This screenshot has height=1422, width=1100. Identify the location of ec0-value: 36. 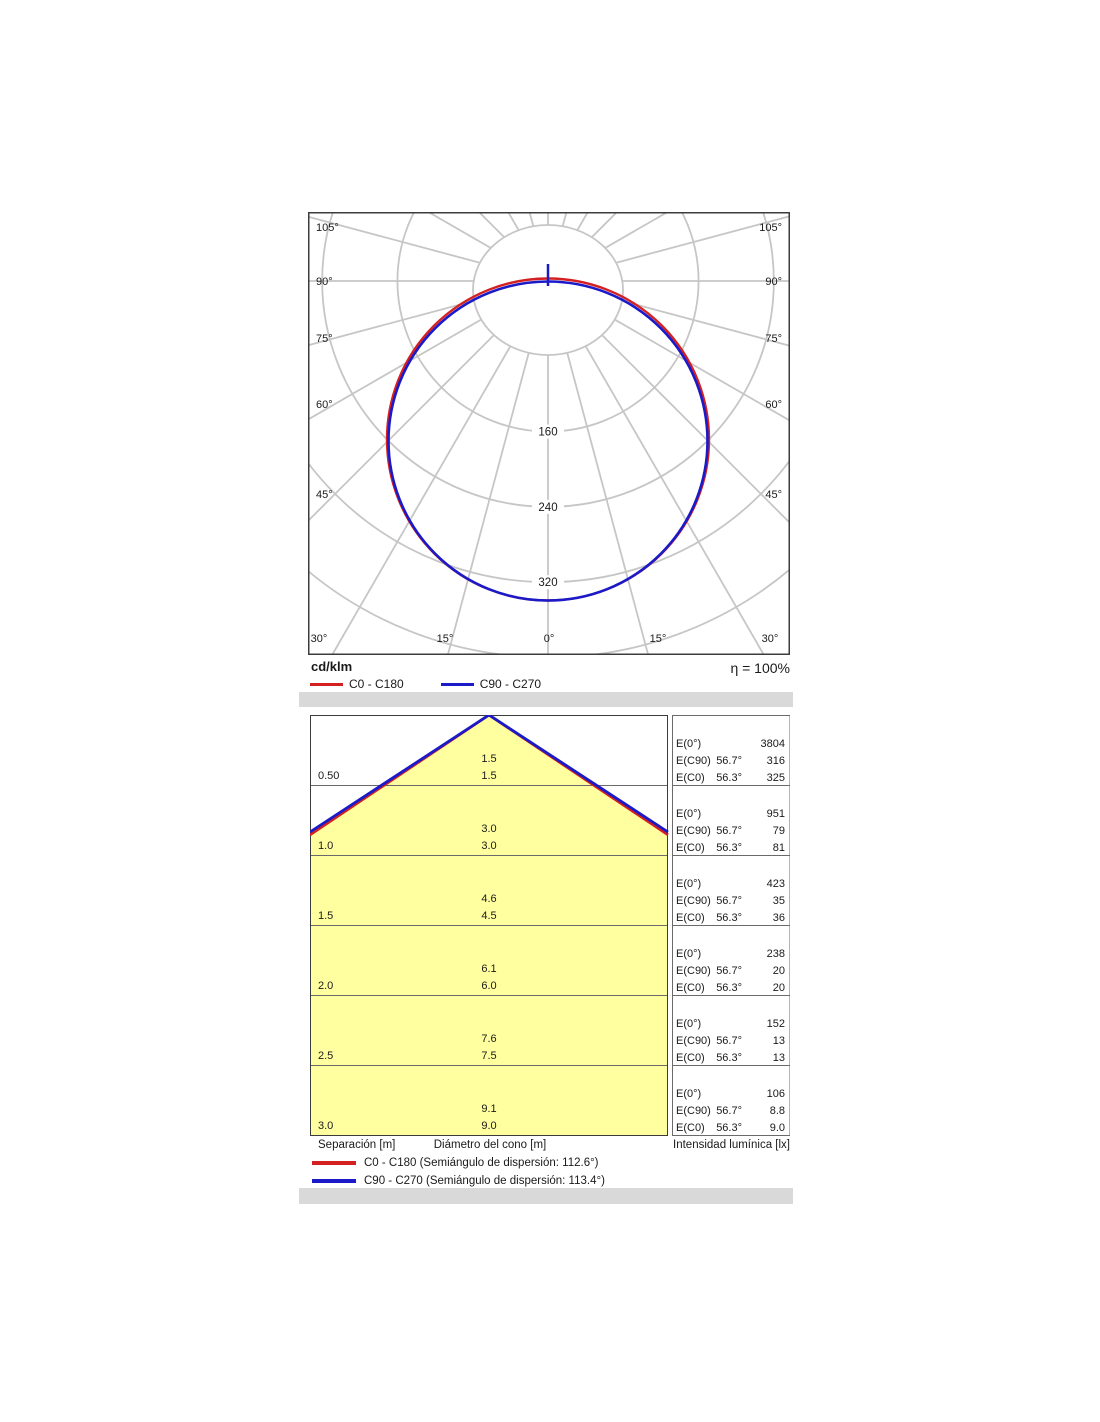
(779, 918).